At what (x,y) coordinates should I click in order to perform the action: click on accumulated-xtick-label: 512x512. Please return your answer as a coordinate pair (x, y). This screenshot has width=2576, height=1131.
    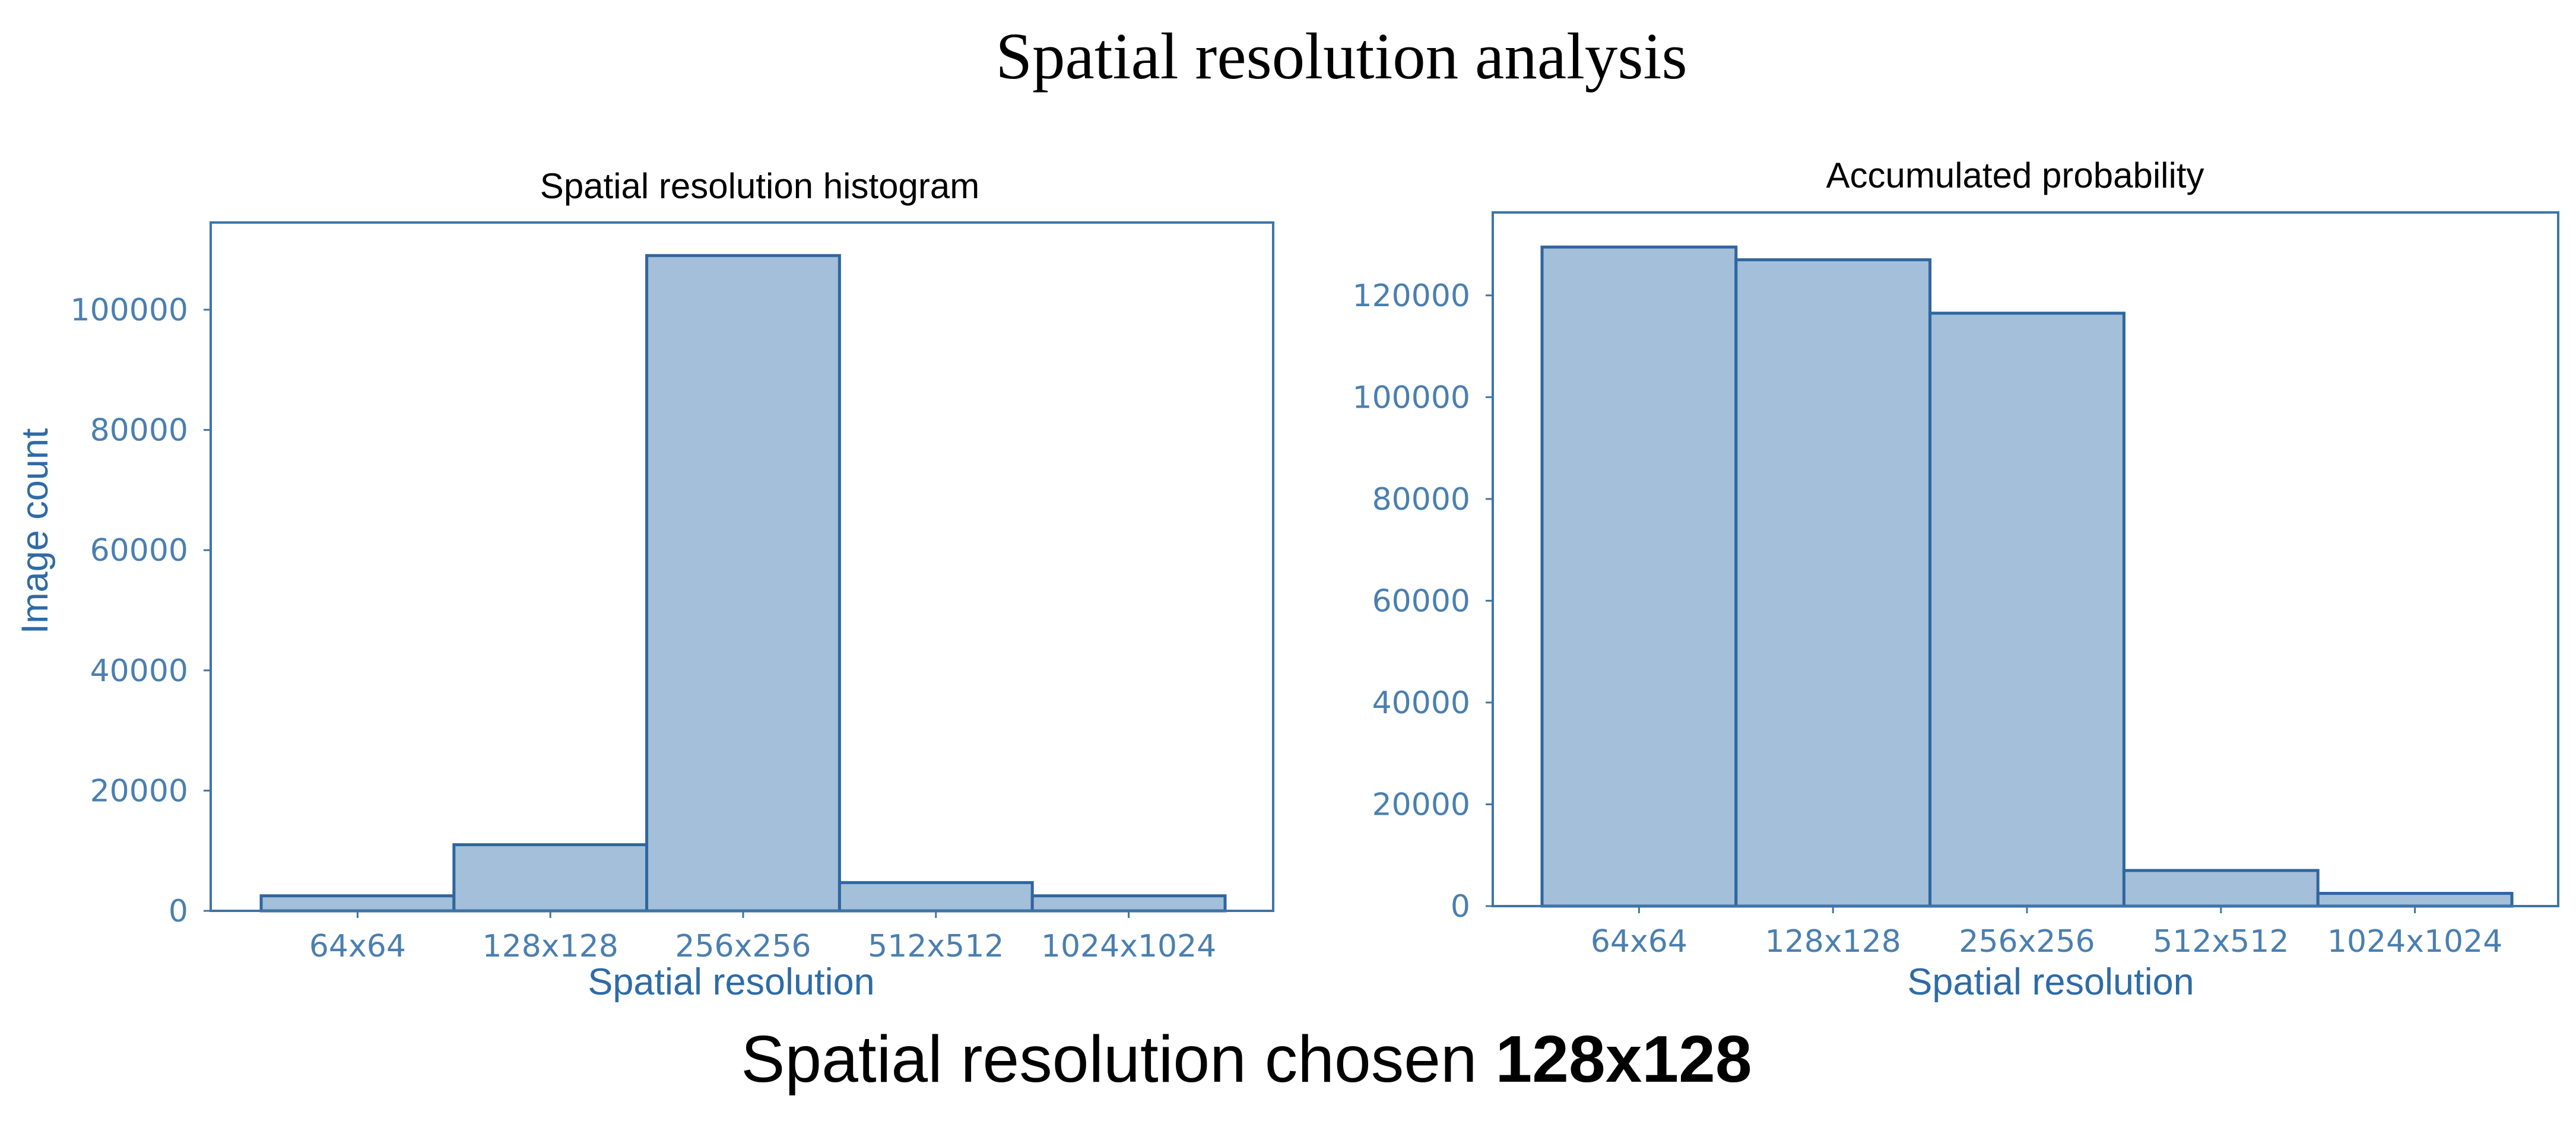
    Looking at the image, I should click on (2221, 942).